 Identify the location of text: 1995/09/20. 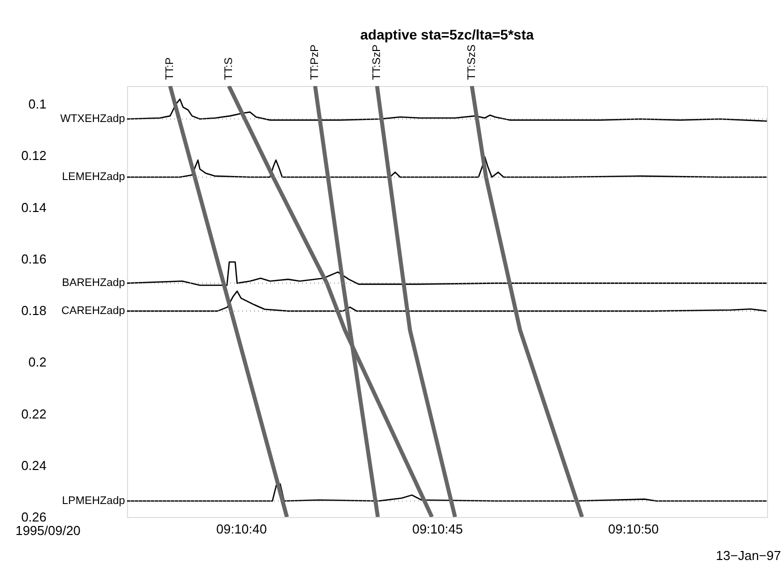
(48, 530).